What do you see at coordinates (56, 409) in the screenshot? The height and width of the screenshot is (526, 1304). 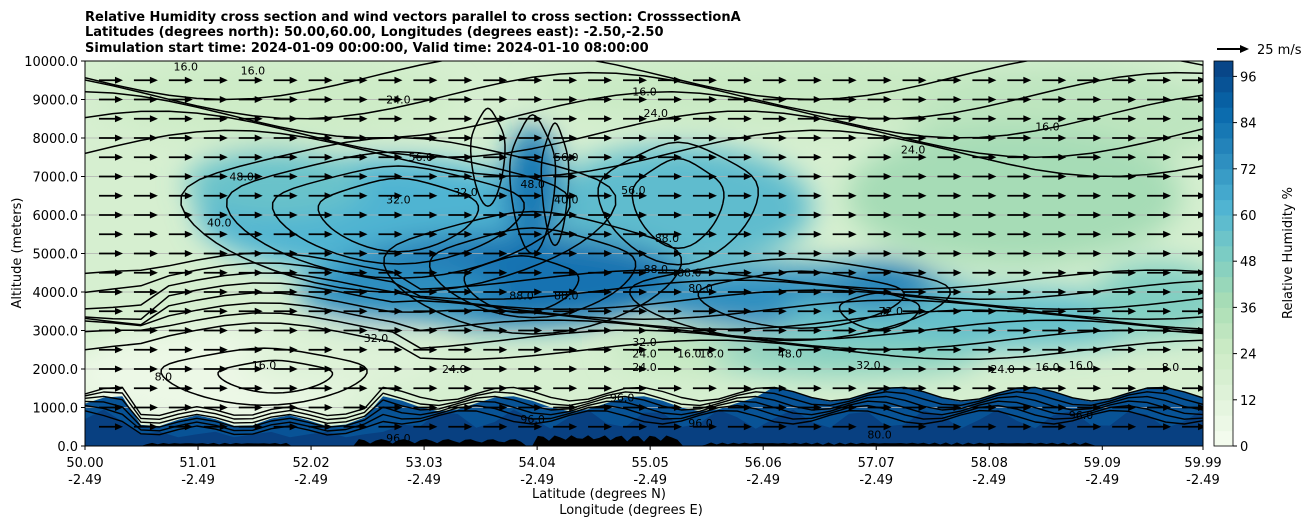 I see `y-tick-label: 1000.0` at bounding box center [56, 409].